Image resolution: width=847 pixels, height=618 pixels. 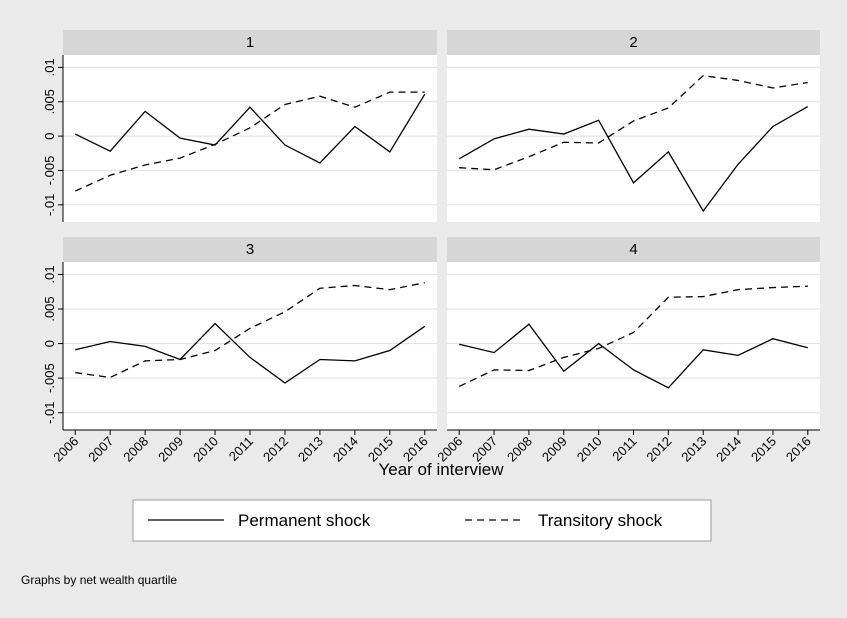 What do you see at coordinates (304, 520) in the screenshot?
I see `legend-label: Permanent shock` at bounding box center [304, 520].